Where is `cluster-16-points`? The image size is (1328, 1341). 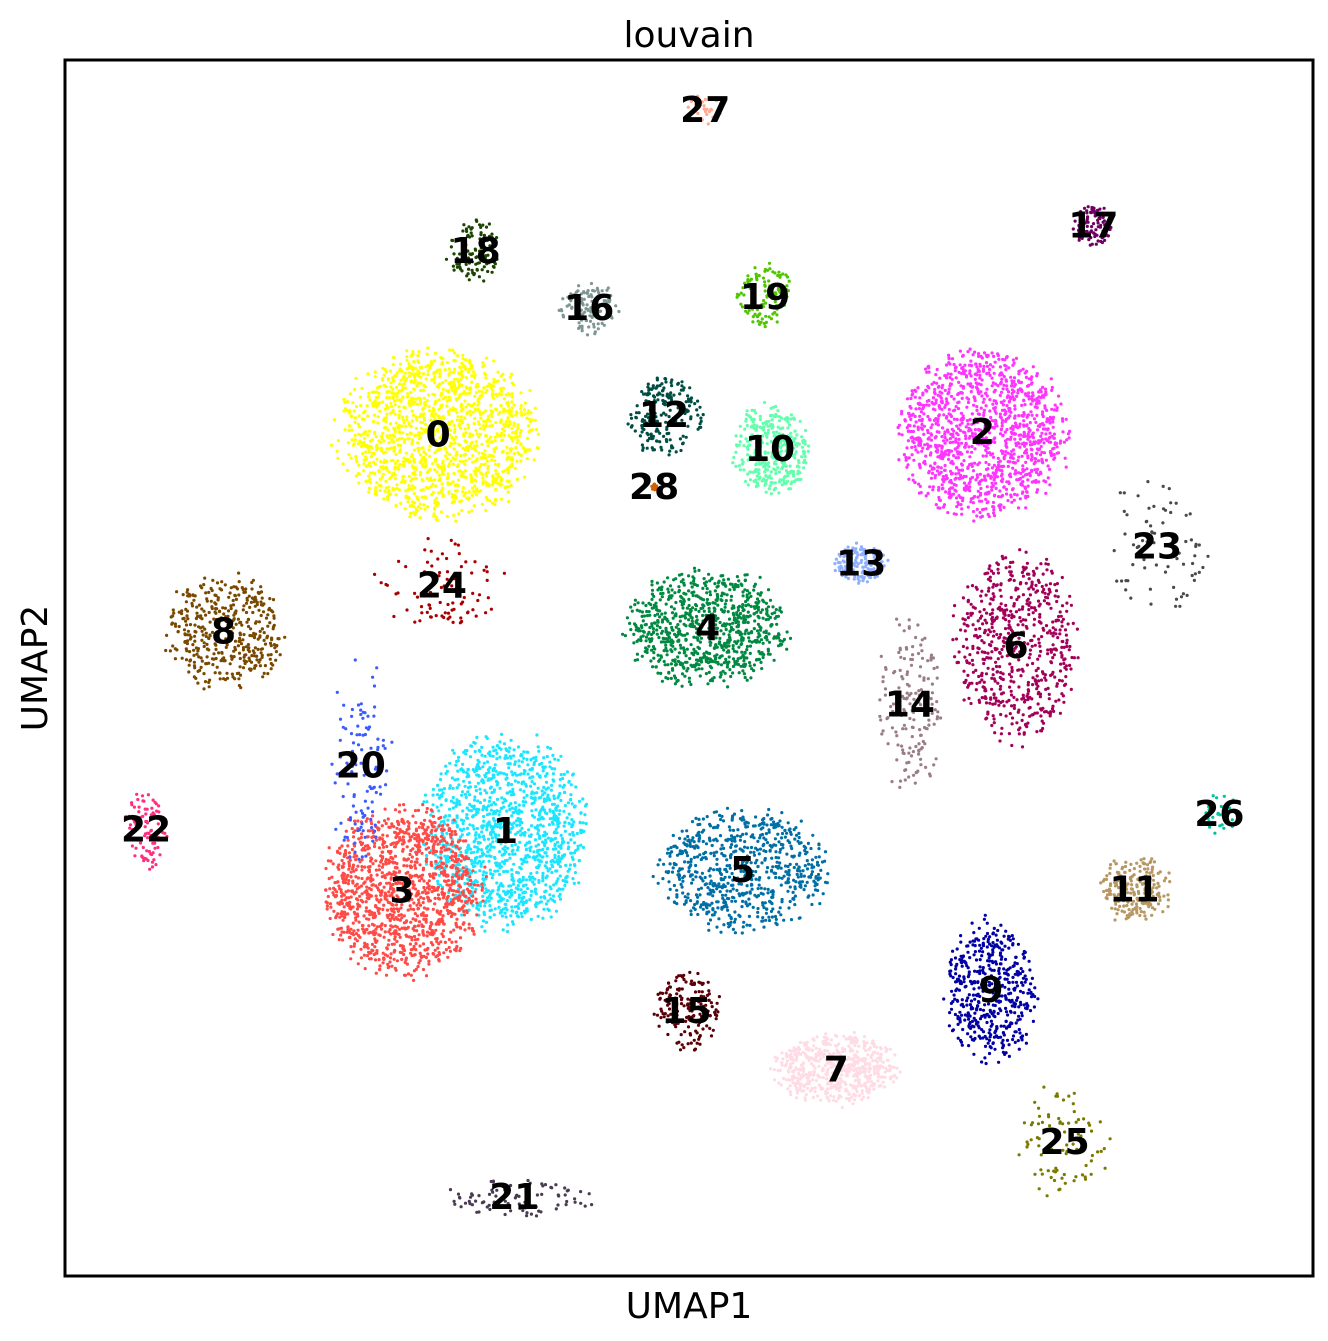 cluster-16-points is located at coordinates (589, 309).